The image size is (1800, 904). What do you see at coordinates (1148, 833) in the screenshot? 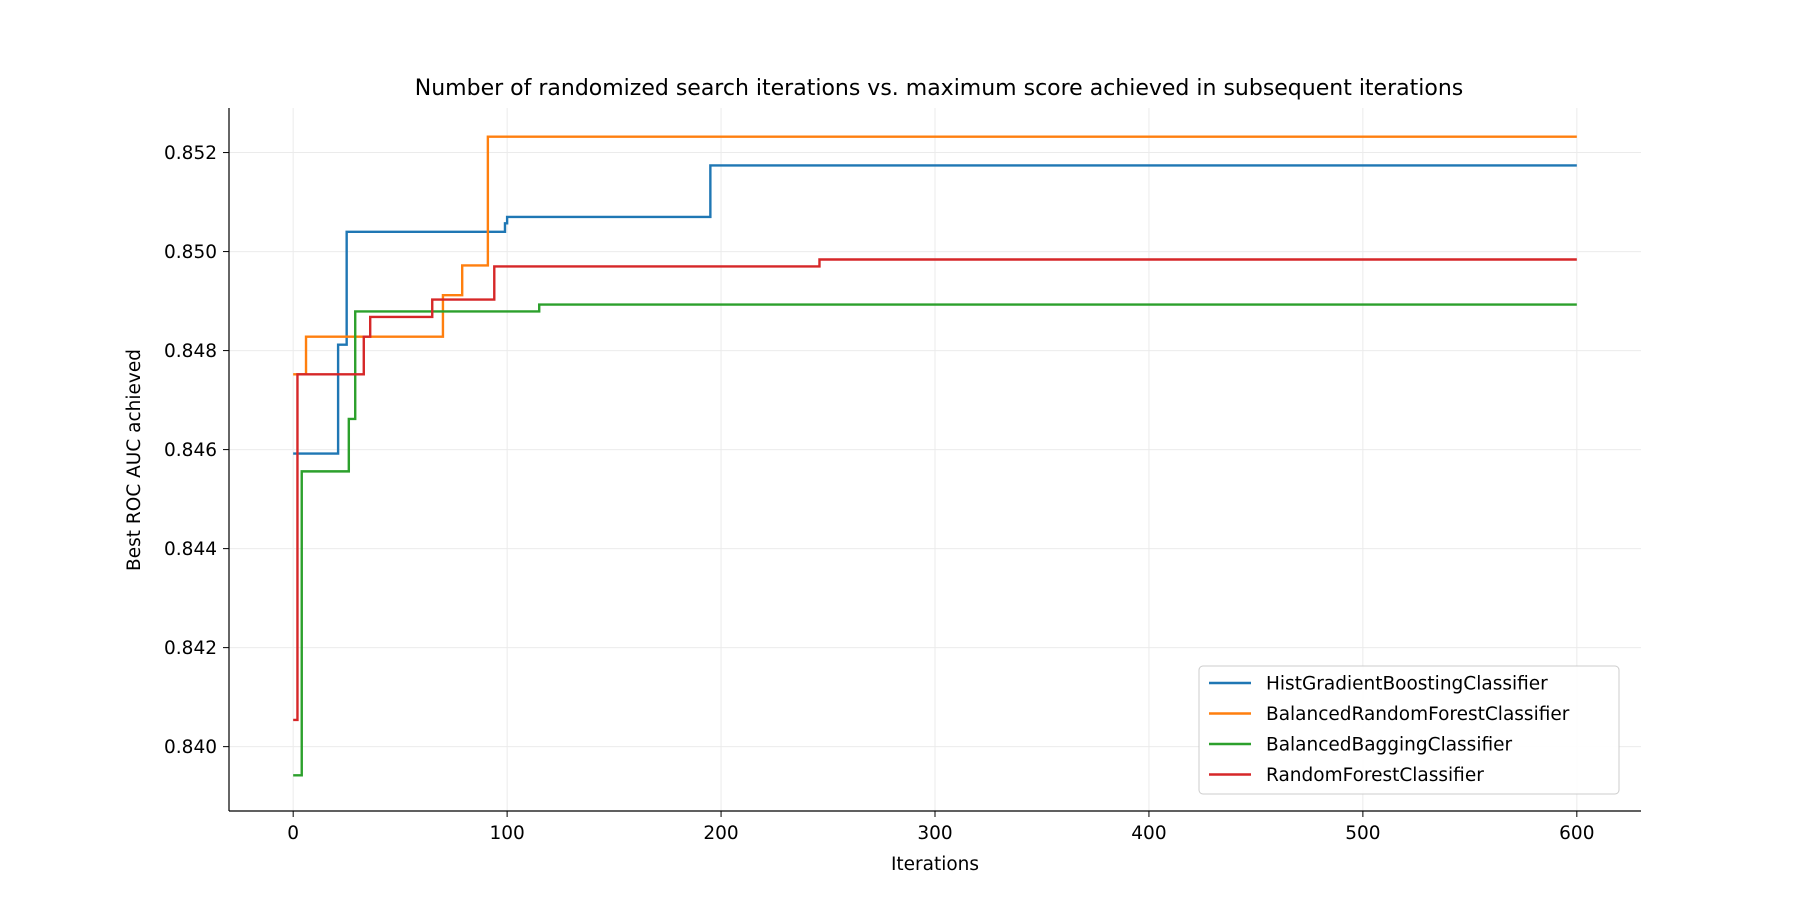
I see `x-tick-label: 400` at bounding box center [1148, 833].